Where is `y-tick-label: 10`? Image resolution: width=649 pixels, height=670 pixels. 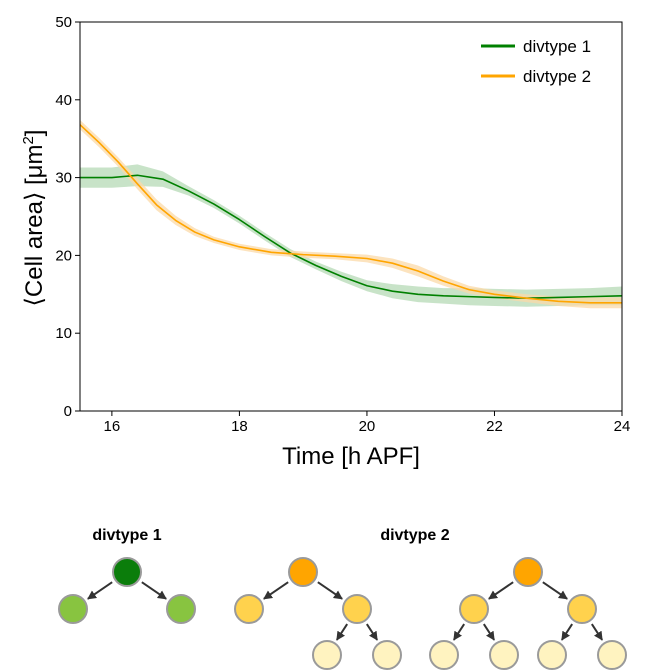 y-tick-label: 10 is located at coordinates (63, 333).